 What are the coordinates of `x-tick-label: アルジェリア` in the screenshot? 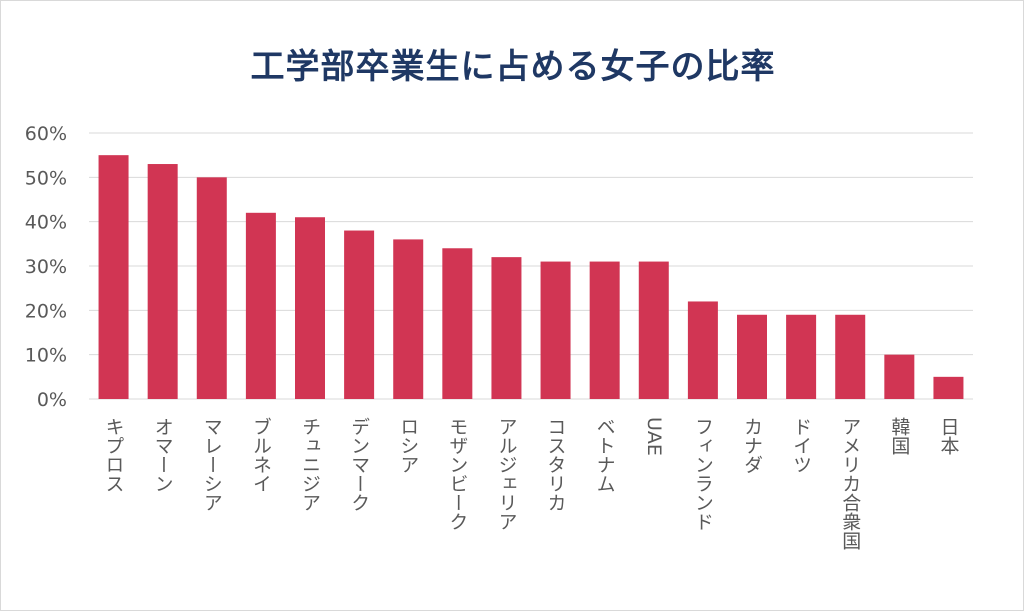 It's located at (506, 474).